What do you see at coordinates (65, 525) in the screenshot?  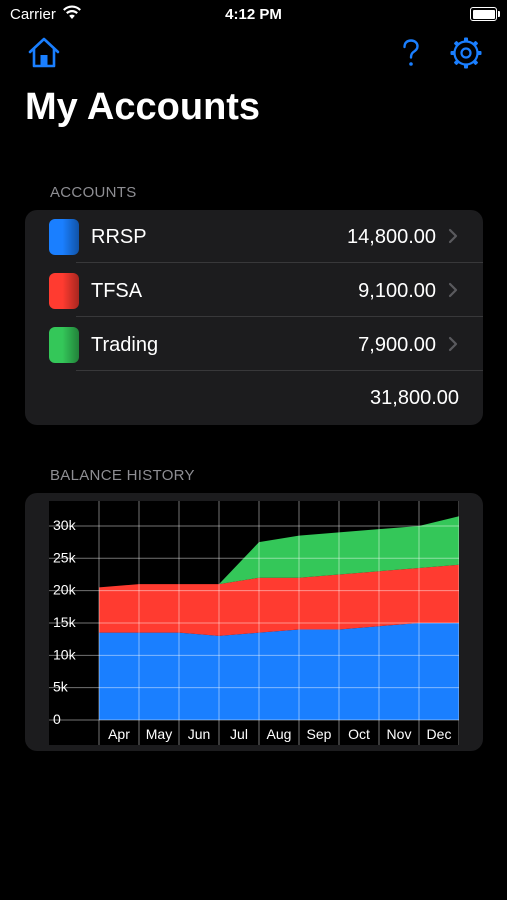 I see `chart-y-tick-label: 30k` at bounding box center [65, 525].